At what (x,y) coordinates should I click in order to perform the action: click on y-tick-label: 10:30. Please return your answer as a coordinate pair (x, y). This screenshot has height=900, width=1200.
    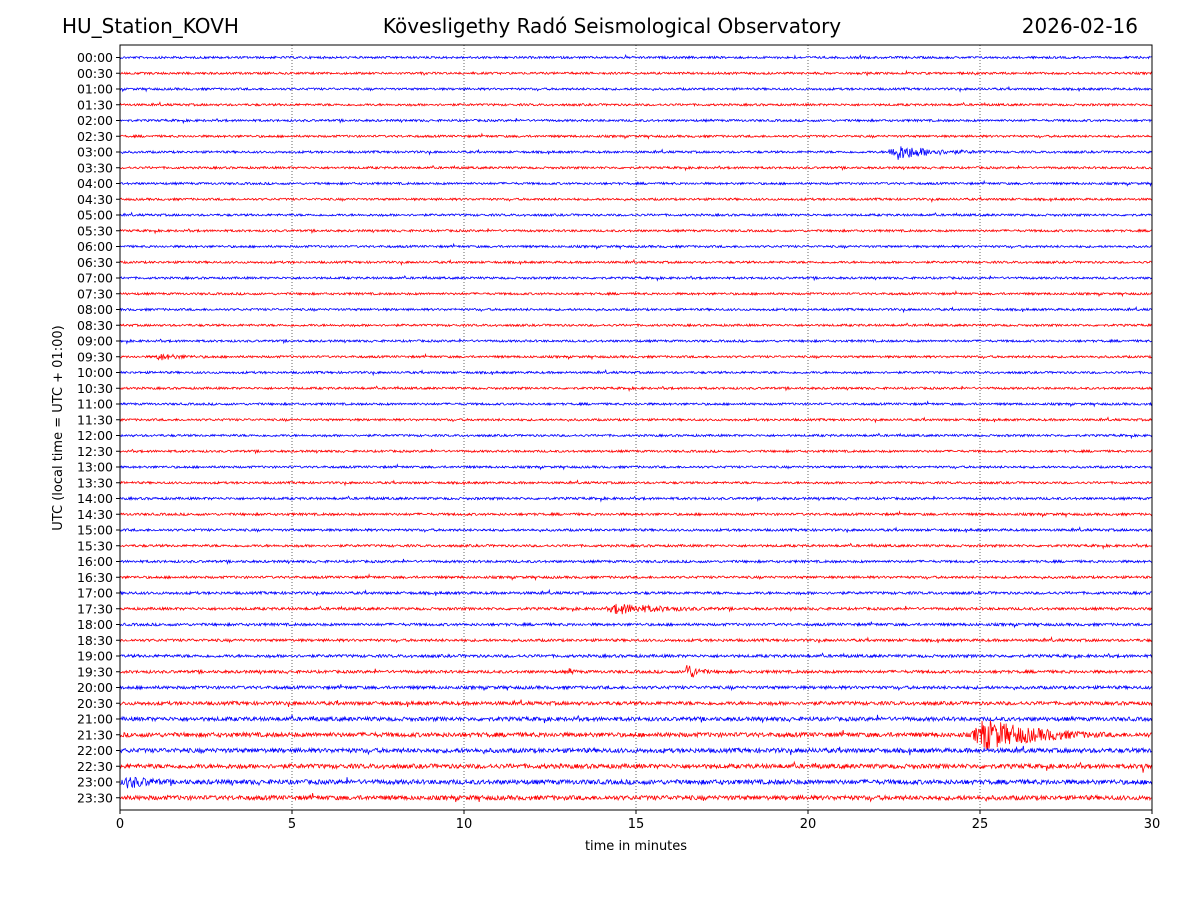
    Looking at the image, I should click on (95, 388).